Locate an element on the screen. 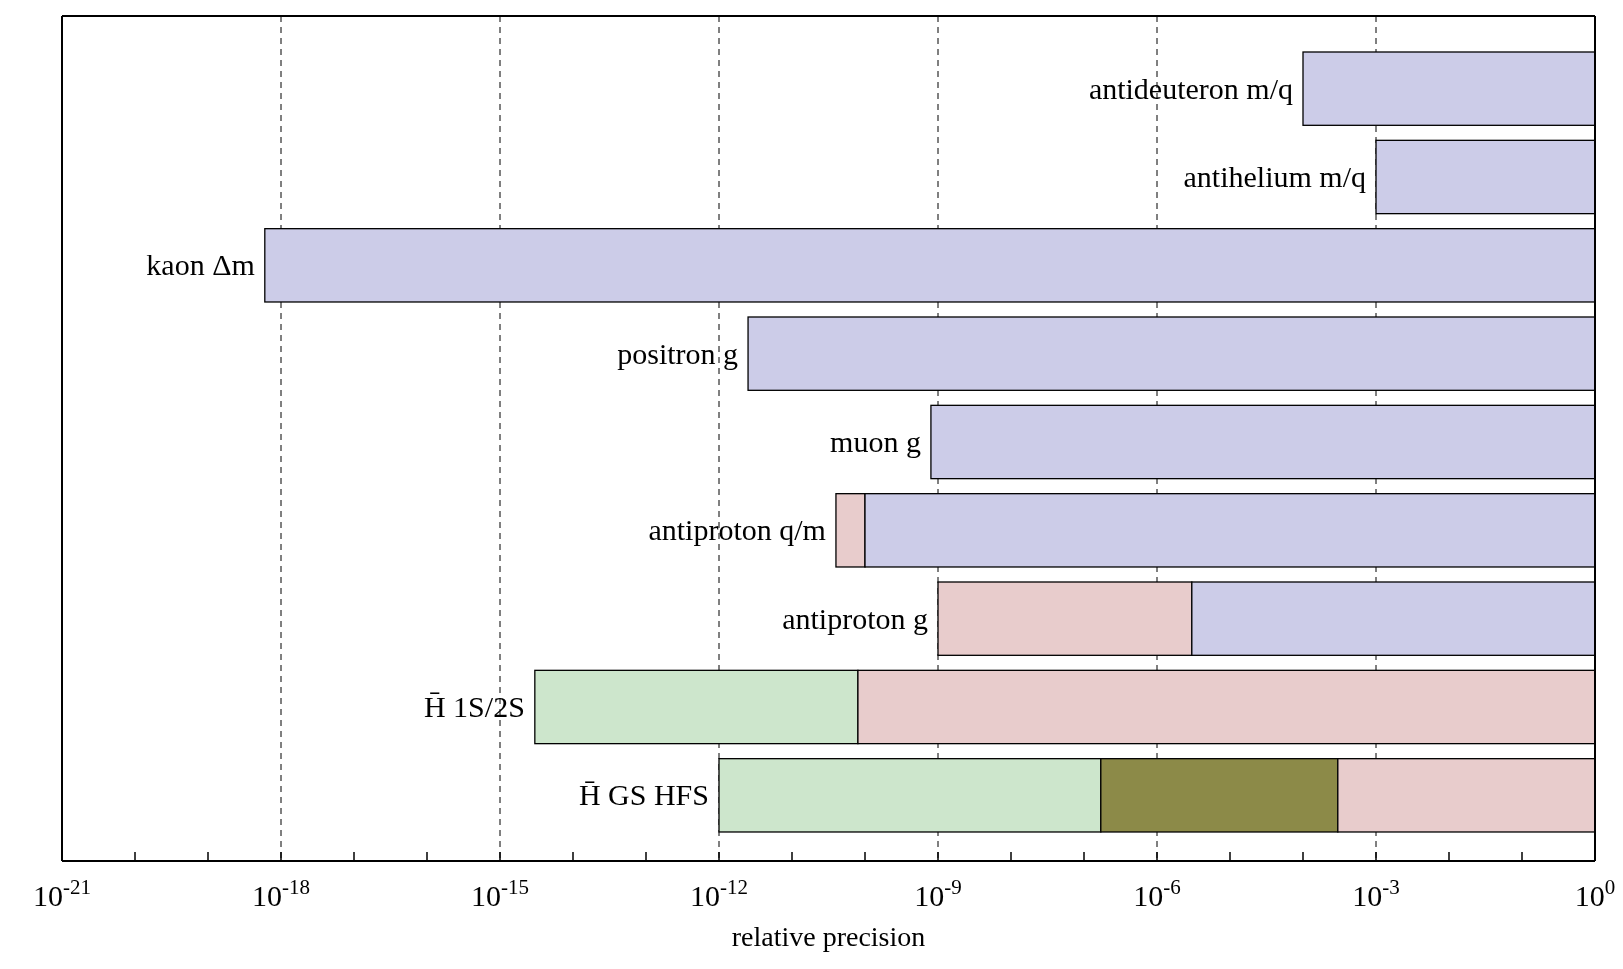  x-tick-label: 10$^{-12}$ is located at coordinates (719, 893).